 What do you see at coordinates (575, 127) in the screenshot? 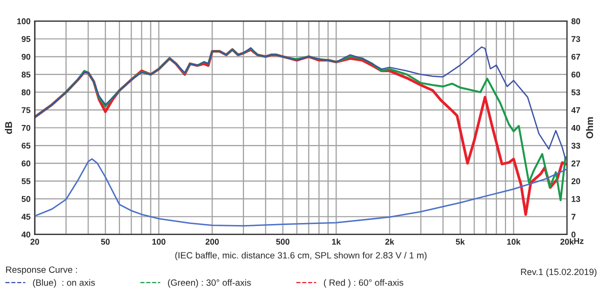
I see `y2-tick-label: 40` at bounding box center [575, 127].